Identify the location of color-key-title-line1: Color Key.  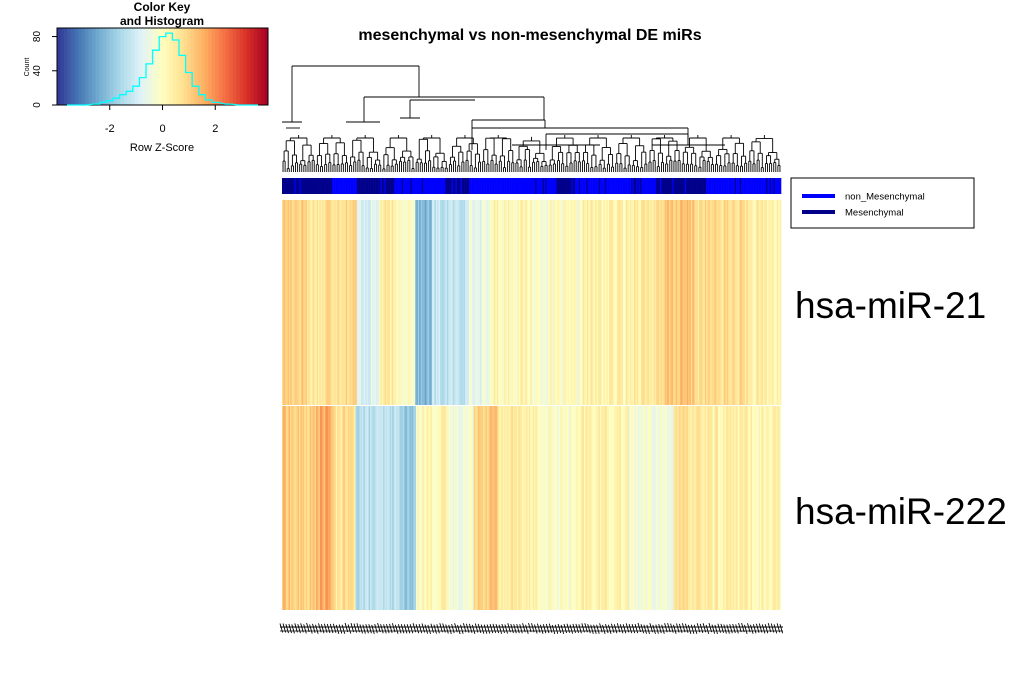
(162, 7).